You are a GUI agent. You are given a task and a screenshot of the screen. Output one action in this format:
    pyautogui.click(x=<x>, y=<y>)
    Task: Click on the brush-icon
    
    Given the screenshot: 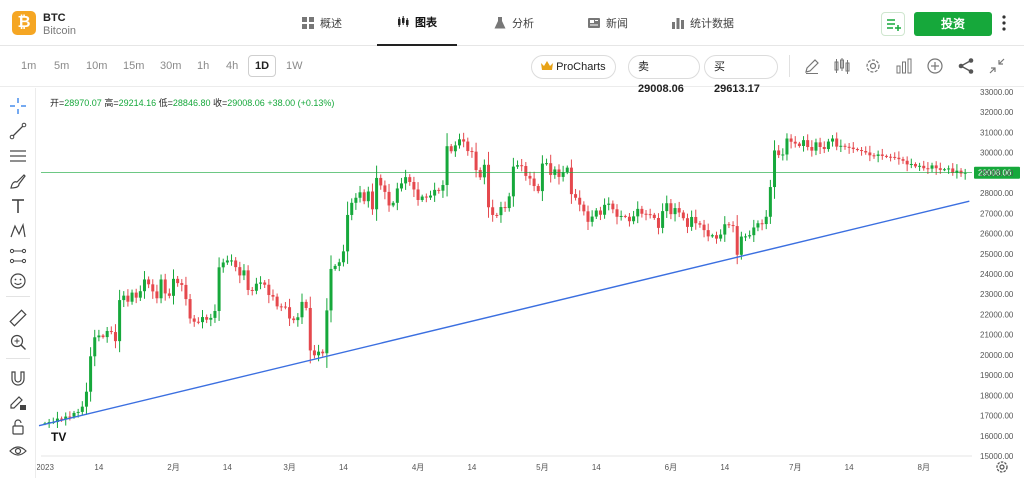 What is the action you would take?
    pyautogui.click(x=18, y=181)
    